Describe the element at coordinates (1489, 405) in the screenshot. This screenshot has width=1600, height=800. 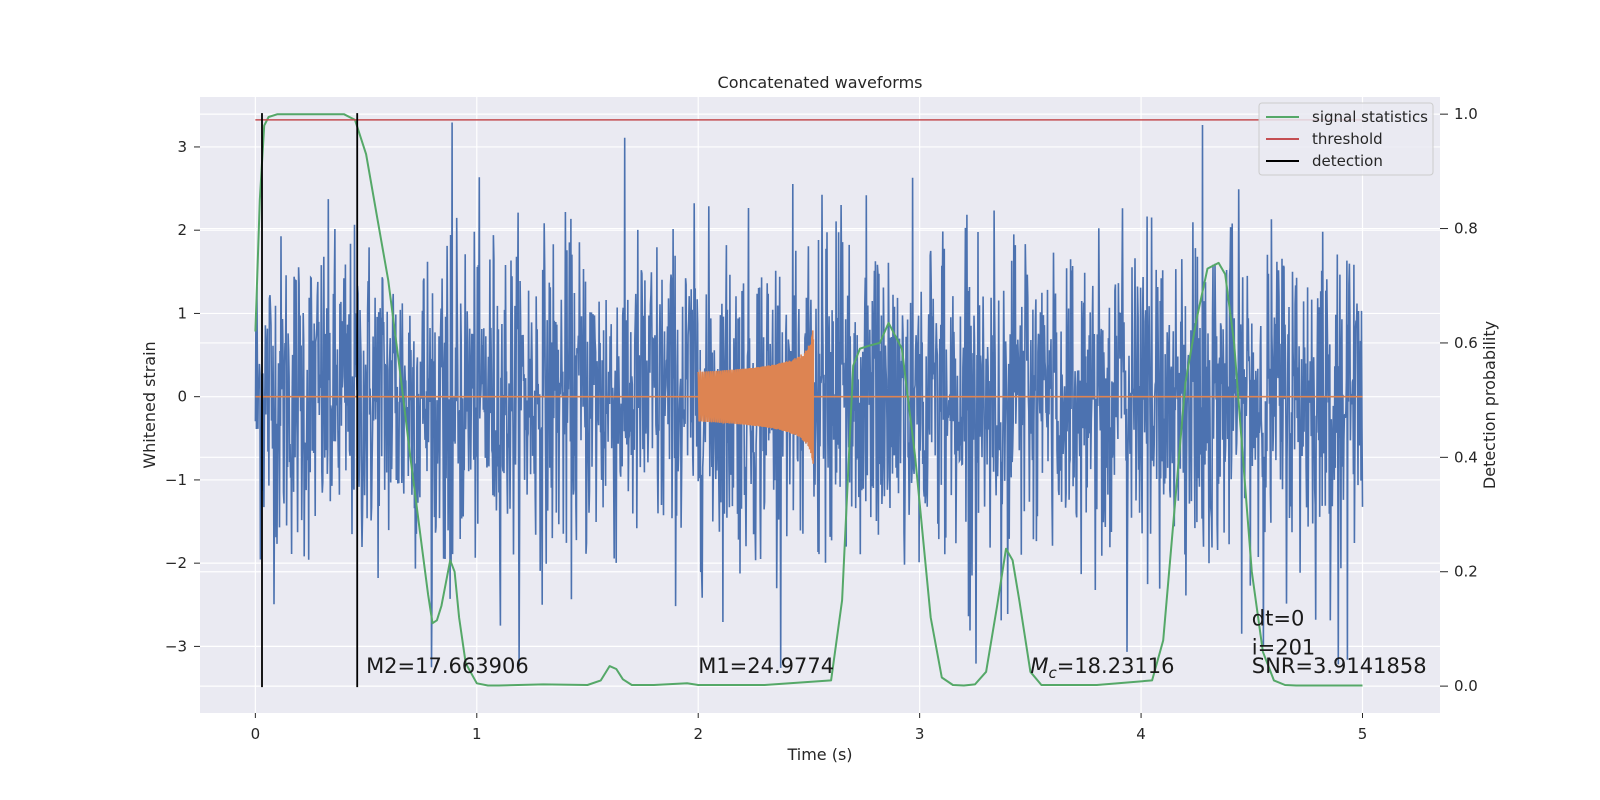
I see `y2-axis-label: Detection probability` at that location.